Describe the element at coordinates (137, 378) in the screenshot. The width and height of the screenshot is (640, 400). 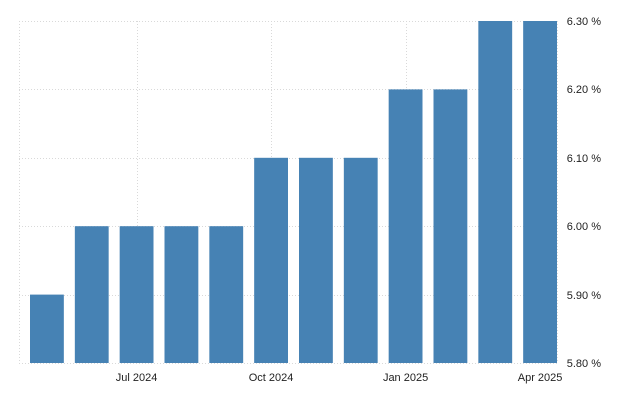
I see `x-tick-label: Jul 2024` at that location.